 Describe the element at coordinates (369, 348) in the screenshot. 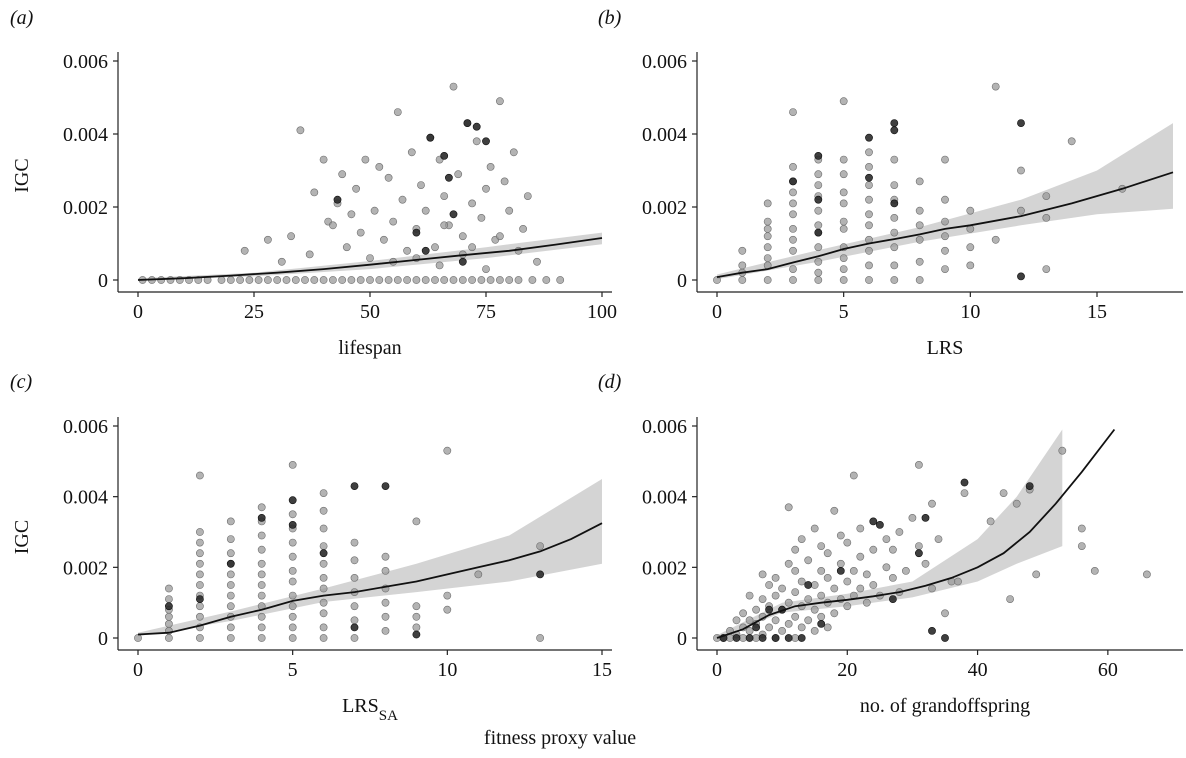

I see `x-axis-title: lifespan` at that location.